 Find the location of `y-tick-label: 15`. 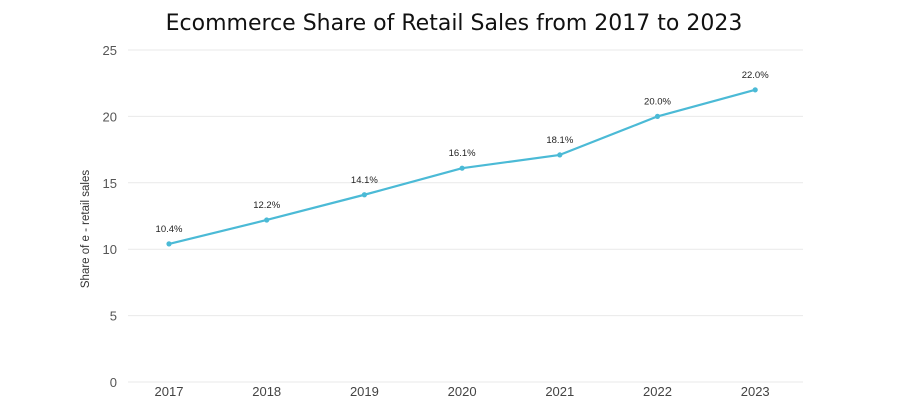

y-tick-label: 15 is located at coordinates (110, 183).